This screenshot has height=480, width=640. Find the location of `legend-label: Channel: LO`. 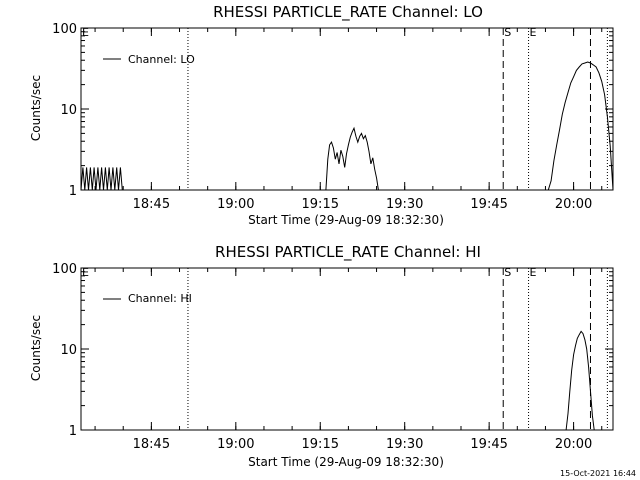

legend-label: Channel: LO is located at coordinates (161, 59).